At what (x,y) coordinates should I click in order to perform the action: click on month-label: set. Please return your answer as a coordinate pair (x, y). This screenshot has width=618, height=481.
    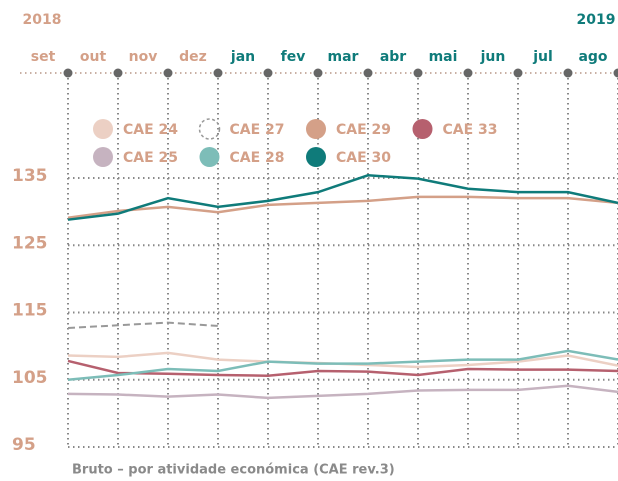
    Looking at the image, I should click on (43, 57).